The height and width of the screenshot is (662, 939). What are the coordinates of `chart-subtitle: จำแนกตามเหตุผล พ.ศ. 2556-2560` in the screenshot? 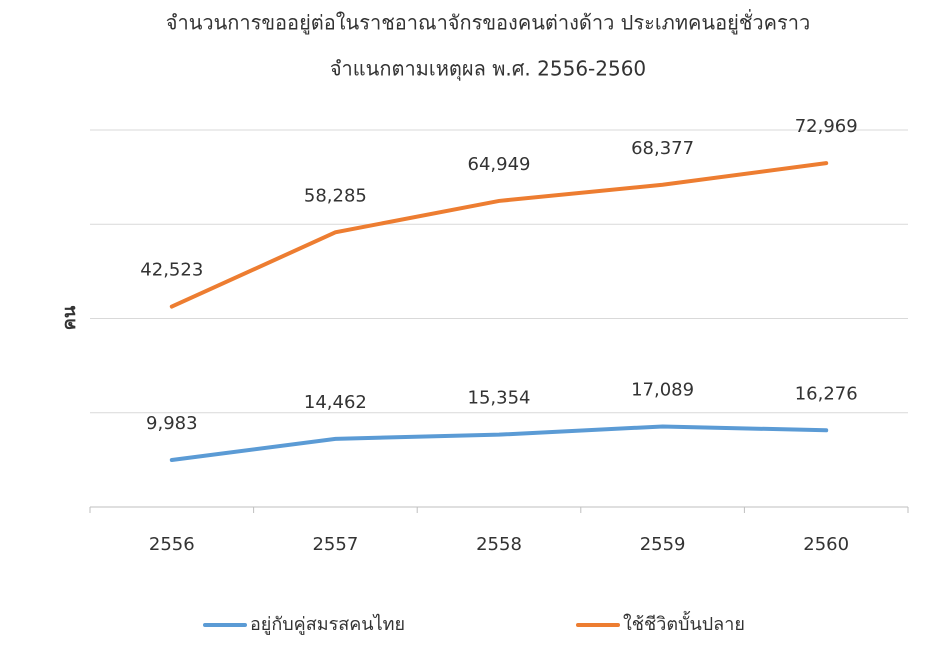 It's located at (488, 69).